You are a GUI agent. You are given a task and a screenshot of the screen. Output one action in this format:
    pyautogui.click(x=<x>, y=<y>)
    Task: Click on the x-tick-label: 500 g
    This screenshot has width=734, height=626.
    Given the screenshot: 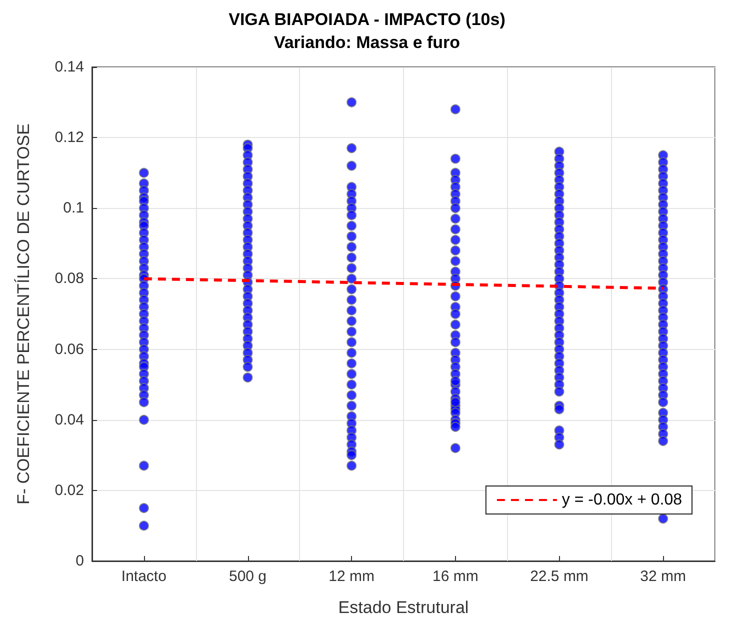 What is the action you would take?
    pyautogui.click(x=247, y=576)
    